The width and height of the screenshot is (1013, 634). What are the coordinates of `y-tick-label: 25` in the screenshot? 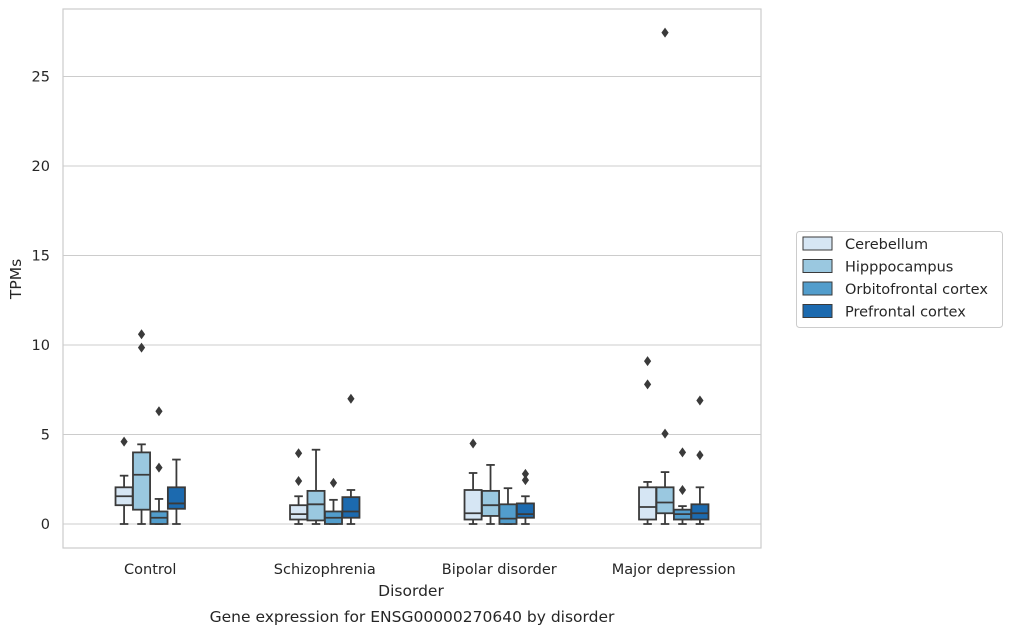 It's located at (41, 78).